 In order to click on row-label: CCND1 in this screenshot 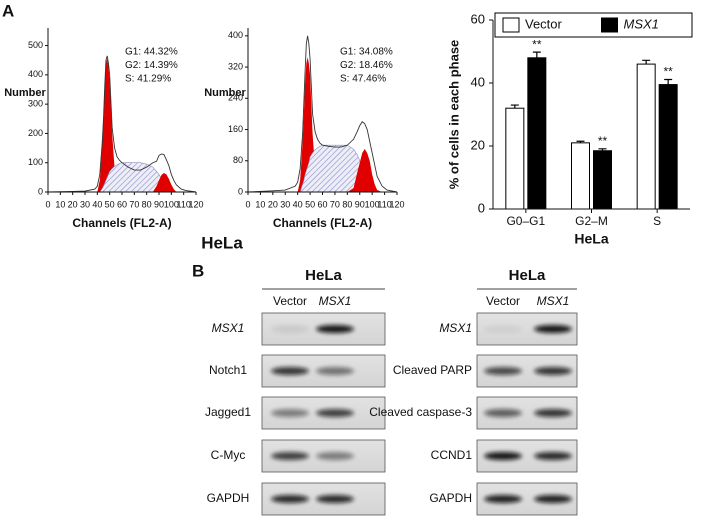, I will do `click(452, 455)`.